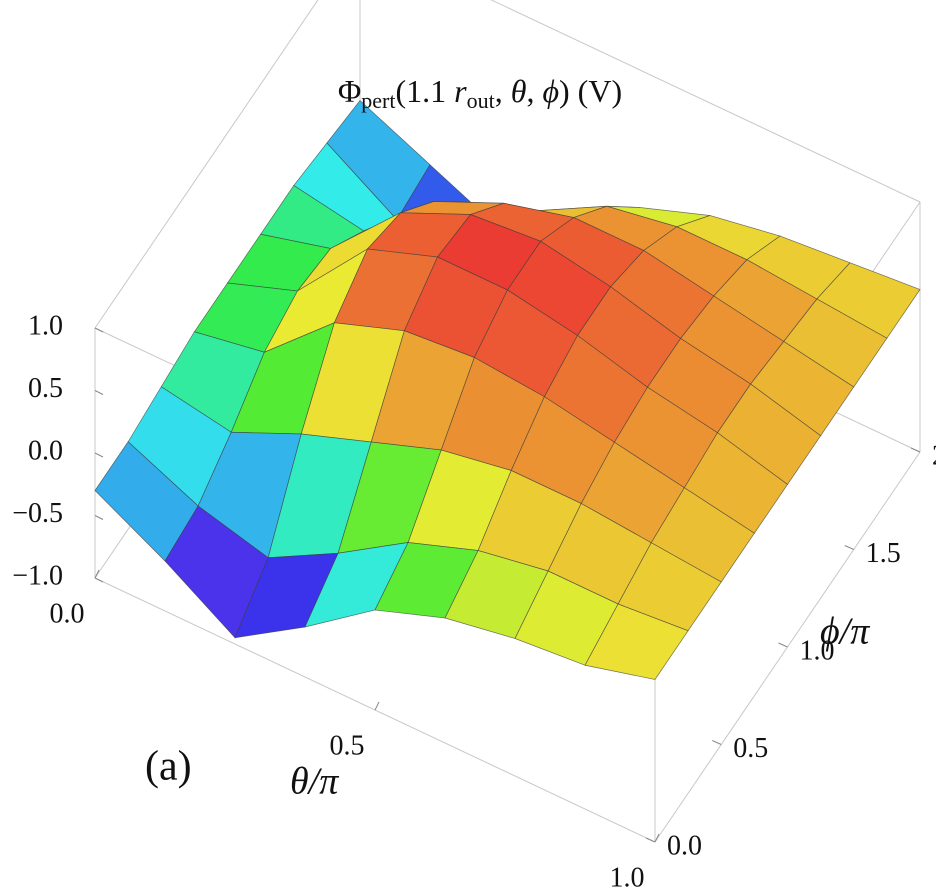 The height and width of the screenshot is (892, 936). Describe the element at coordinates (934, 455) in the screenshot. I see `y-tick-label: 2.0` at that location.